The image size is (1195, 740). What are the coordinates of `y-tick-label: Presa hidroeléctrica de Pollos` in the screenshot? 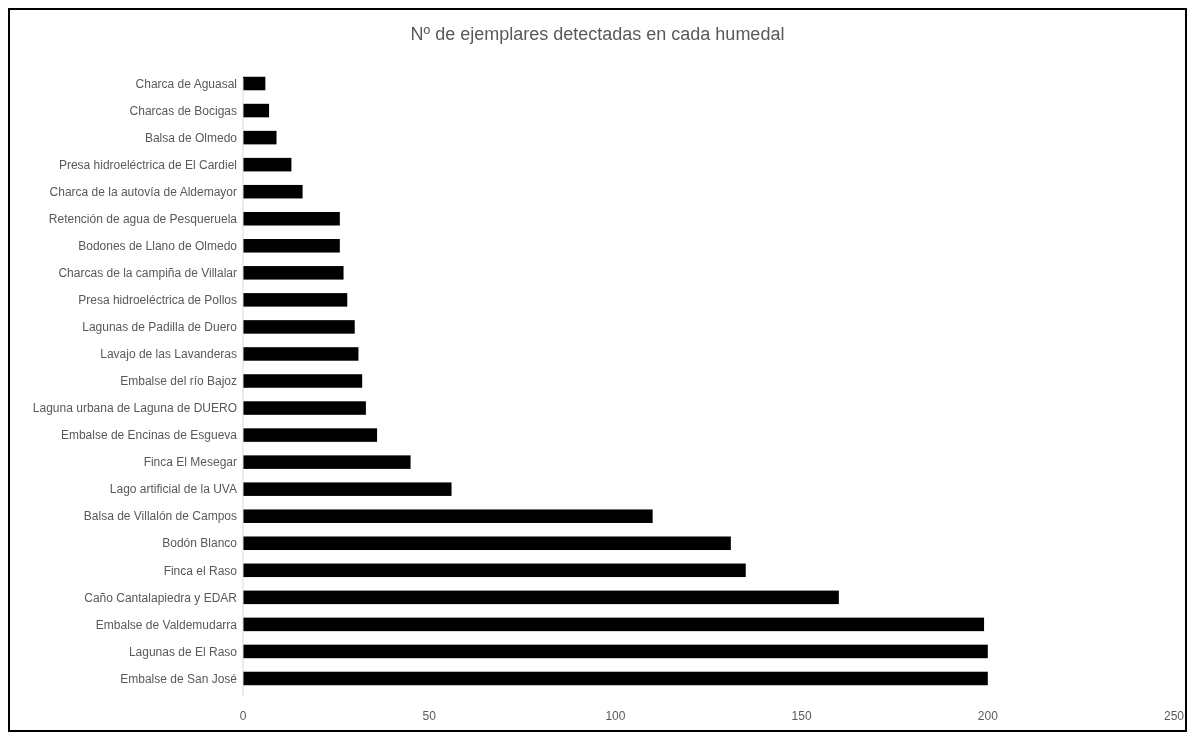 It's located at (157, 300).